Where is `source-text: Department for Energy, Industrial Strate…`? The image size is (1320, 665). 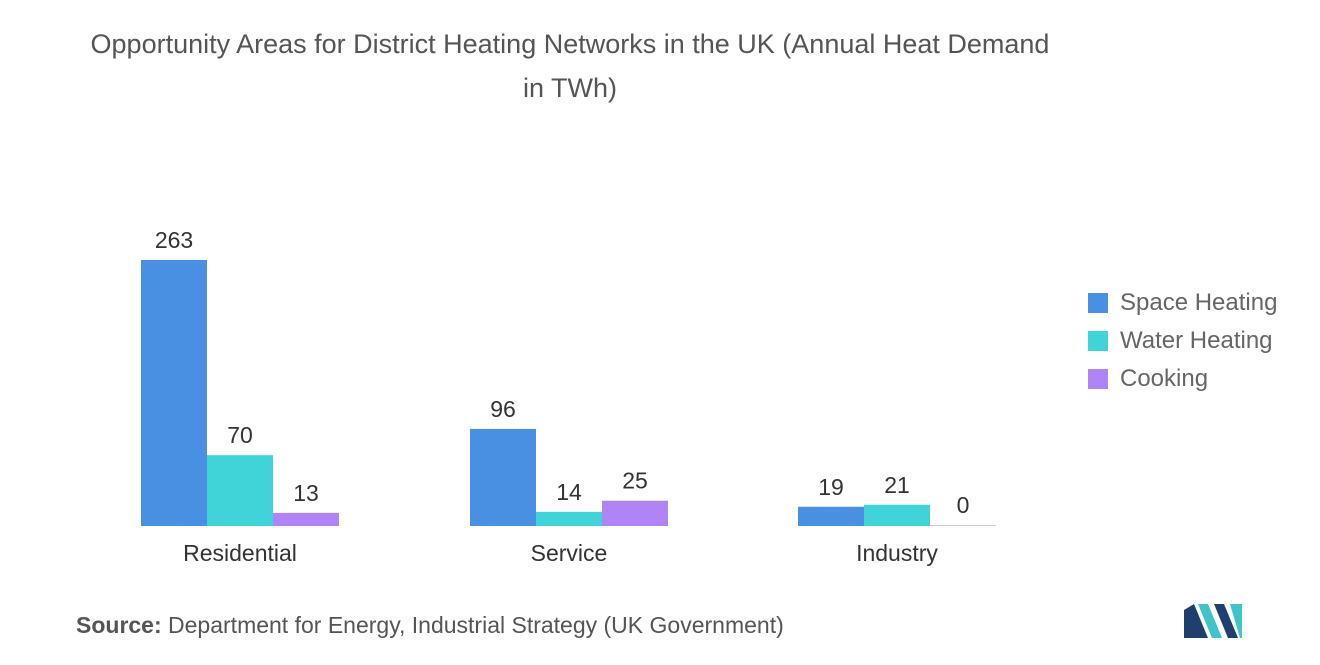 source-text: Department for Energy, Industrial Strate… is located at coordinates (476, 625).